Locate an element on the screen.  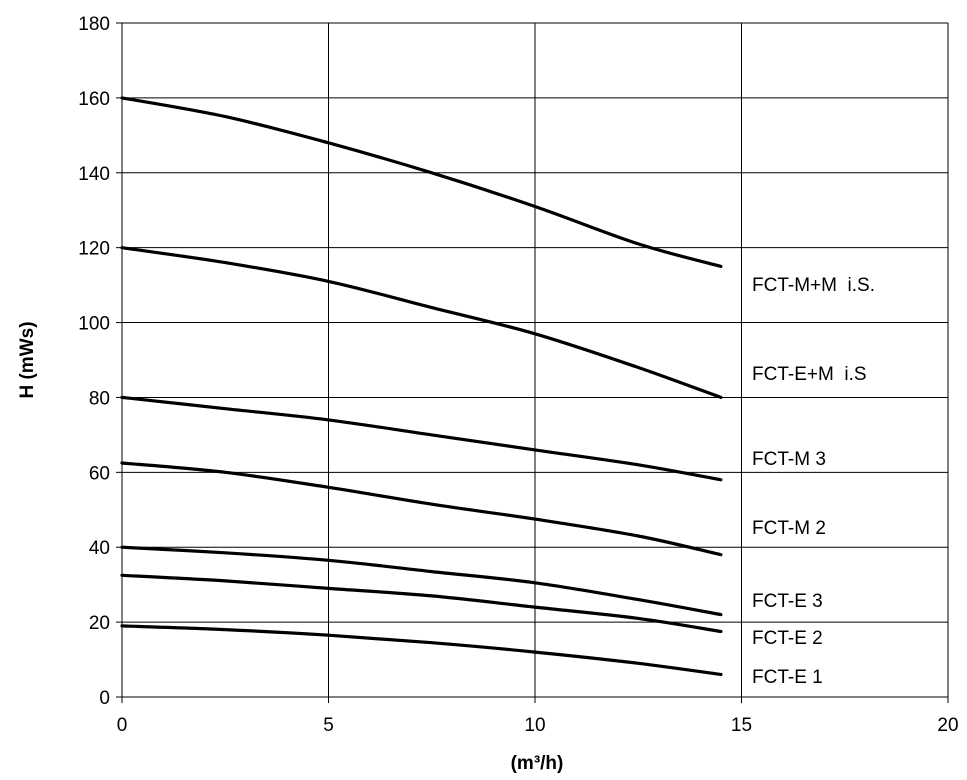
x-axis-title: (m³/h) is located at coordinates (537, 763).